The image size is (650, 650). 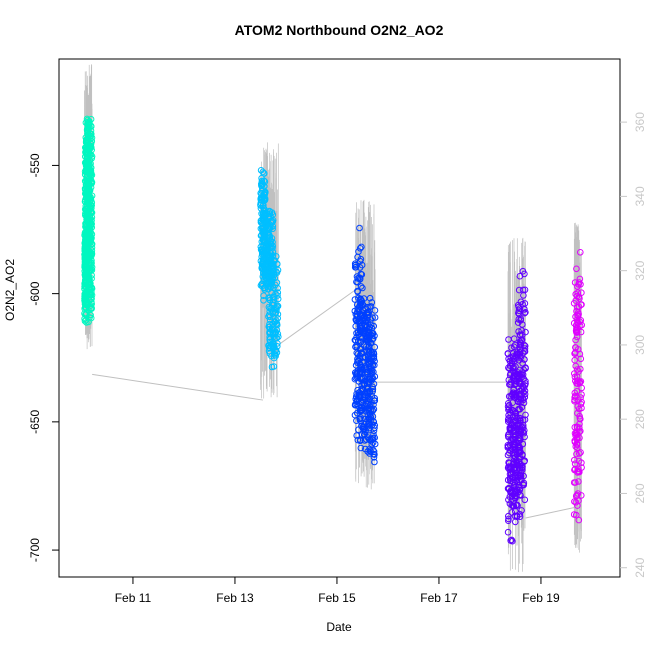 I want to click on y-tick-label-right: 240, so click(x=640, y=567).